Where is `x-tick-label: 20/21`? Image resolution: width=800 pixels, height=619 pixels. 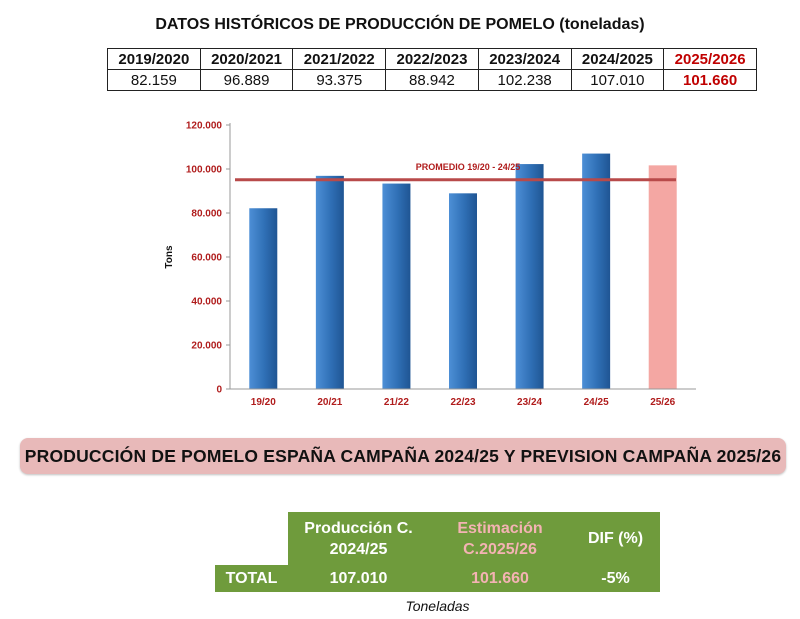 x-tick-label: 20/21 is located at coordinates (329, 402).